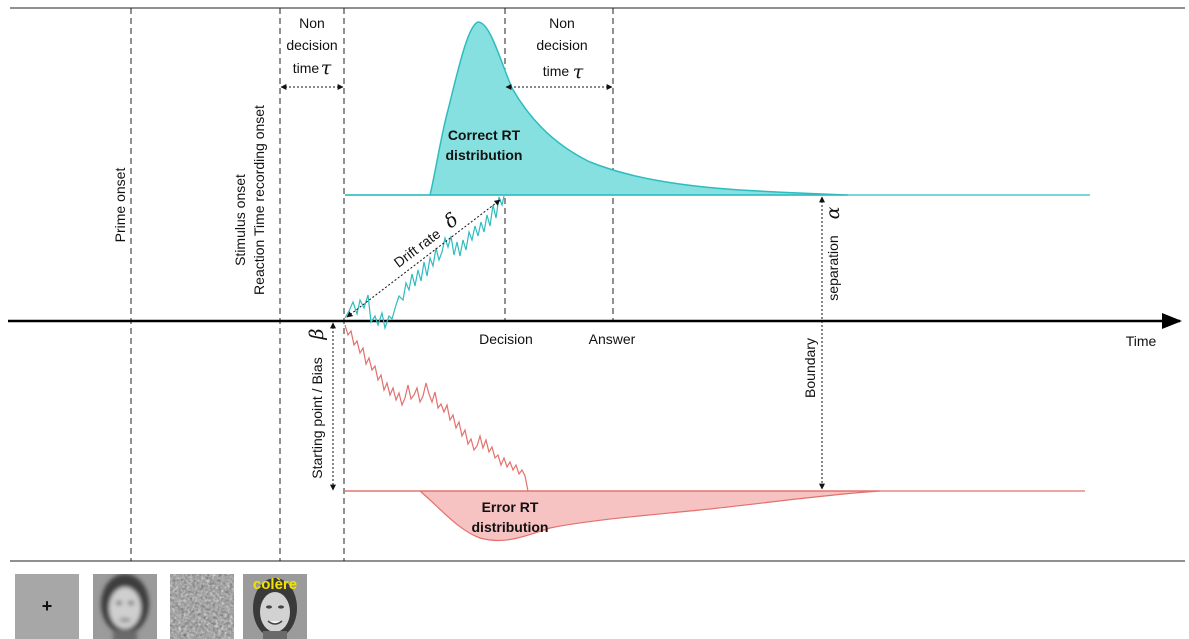  I want to click on stimulus-onset-label: Stimulus onset, so click(240, 220).